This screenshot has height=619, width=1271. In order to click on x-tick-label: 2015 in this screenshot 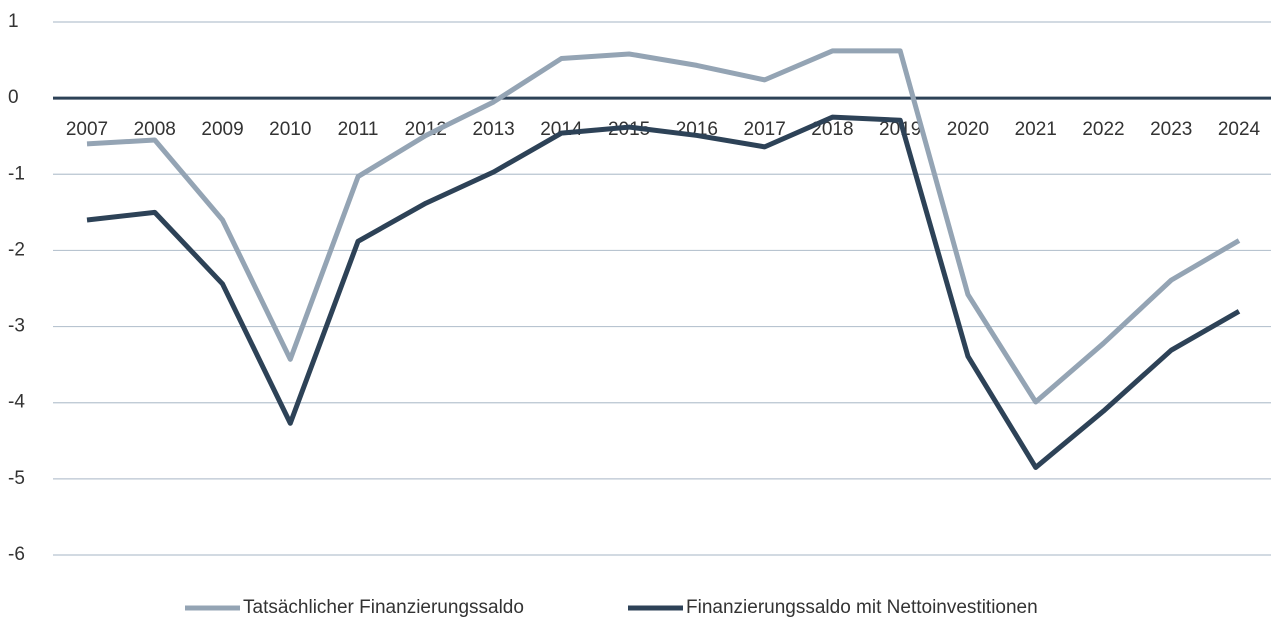, I will do `click(629, 129)`.